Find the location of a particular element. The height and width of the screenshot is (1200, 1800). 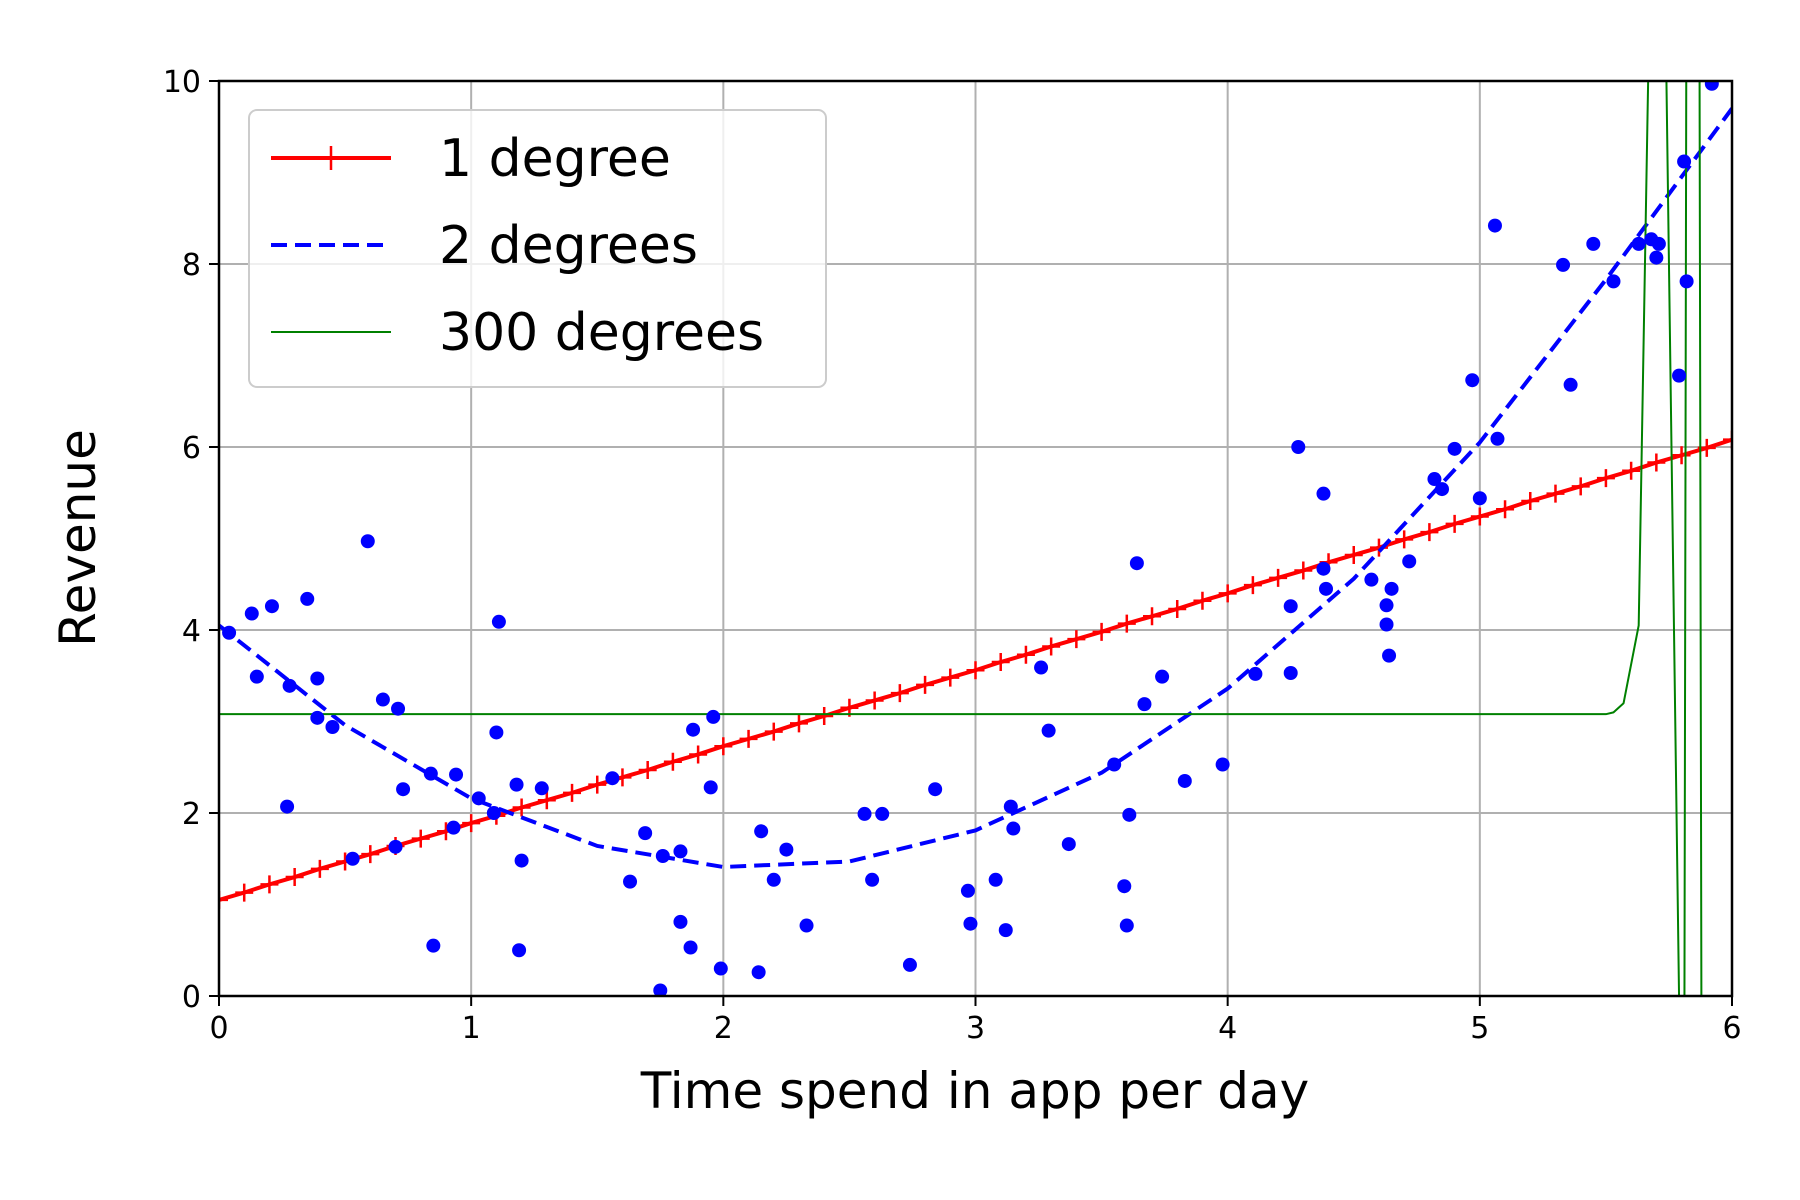

legend-marker is located at coordinates (331, 158).